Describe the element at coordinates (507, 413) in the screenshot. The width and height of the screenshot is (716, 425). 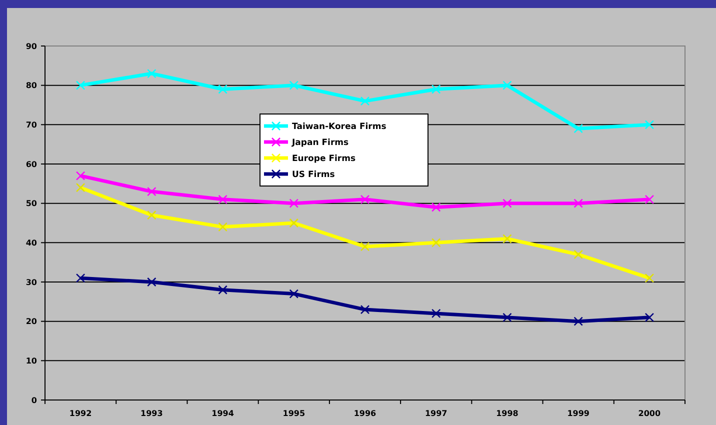
I see `x-tick-label: 1998` at that location.